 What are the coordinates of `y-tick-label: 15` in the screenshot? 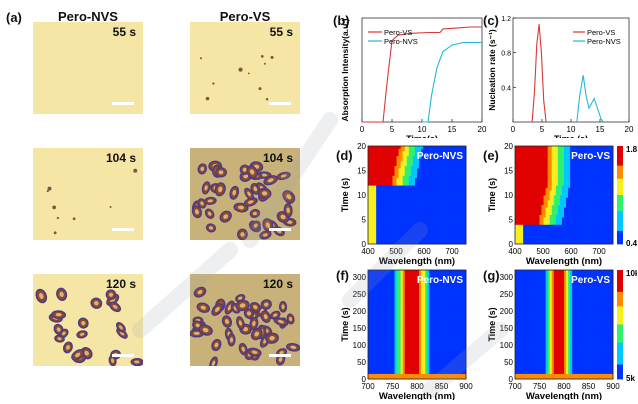 It's located at (361, 171).